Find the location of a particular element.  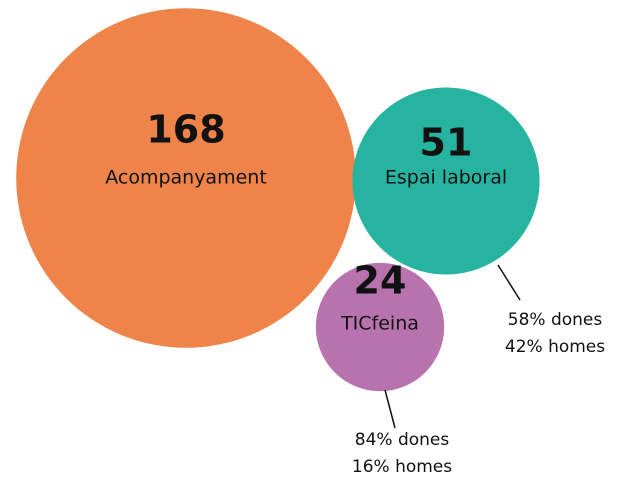

value-label: 24 is located at coordinates (380, 281).